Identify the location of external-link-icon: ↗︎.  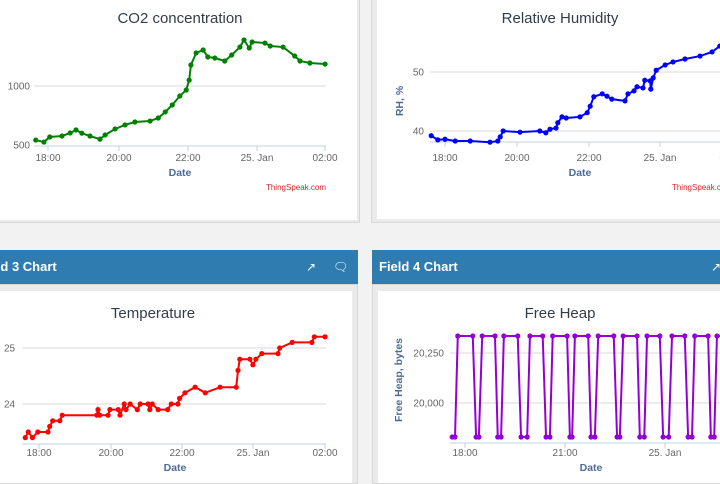
(715, 267).